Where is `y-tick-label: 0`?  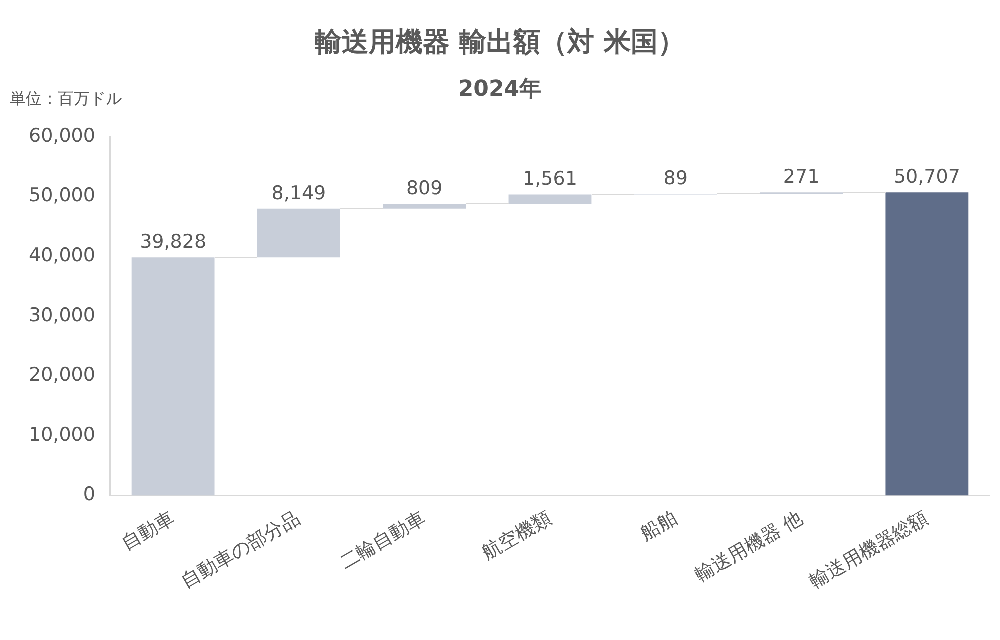
y-tick-label: 0 is located at coordinates (89, 495).